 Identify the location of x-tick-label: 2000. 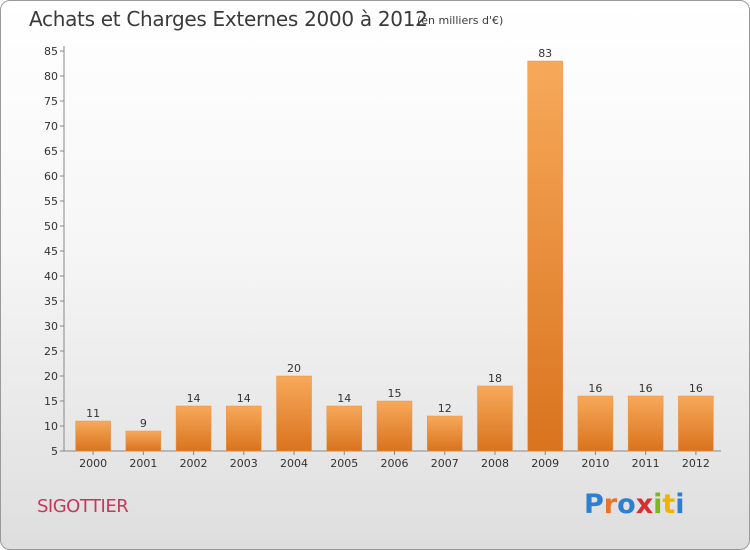
(93, 463).